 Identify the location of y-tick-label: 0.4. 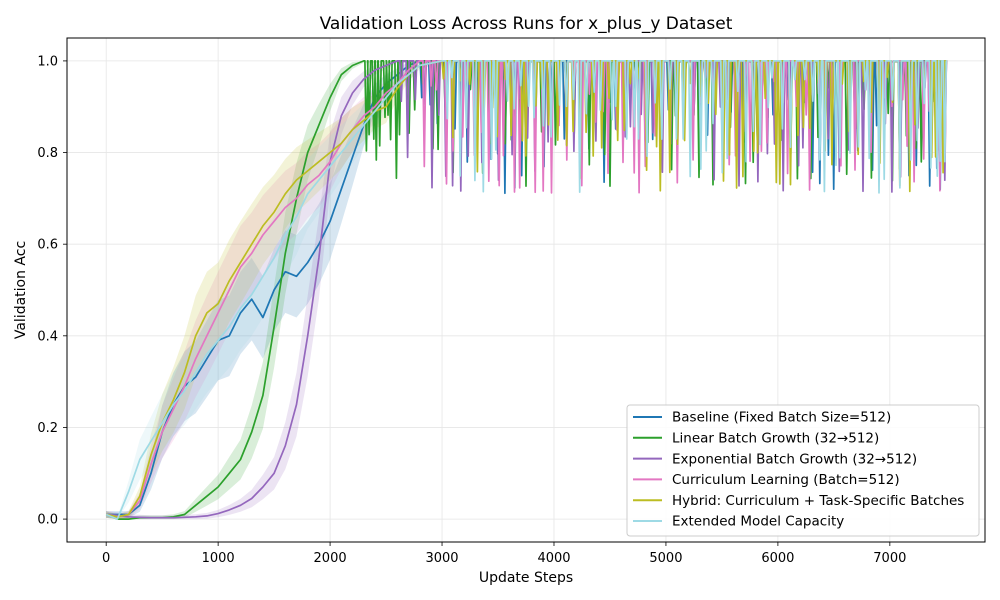
(47, 336).